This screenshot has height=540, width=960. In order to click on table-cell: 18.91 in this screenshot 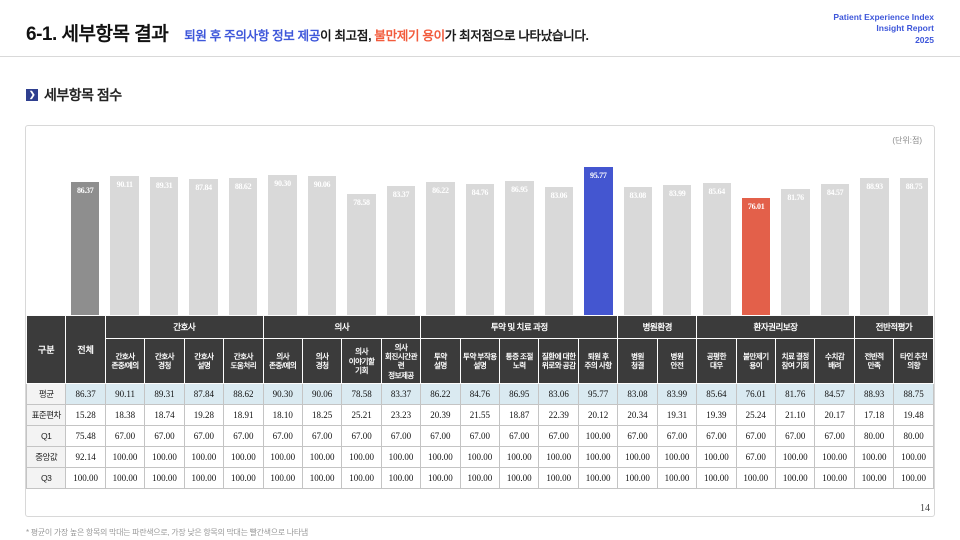, I will do `click(243, 415)`.